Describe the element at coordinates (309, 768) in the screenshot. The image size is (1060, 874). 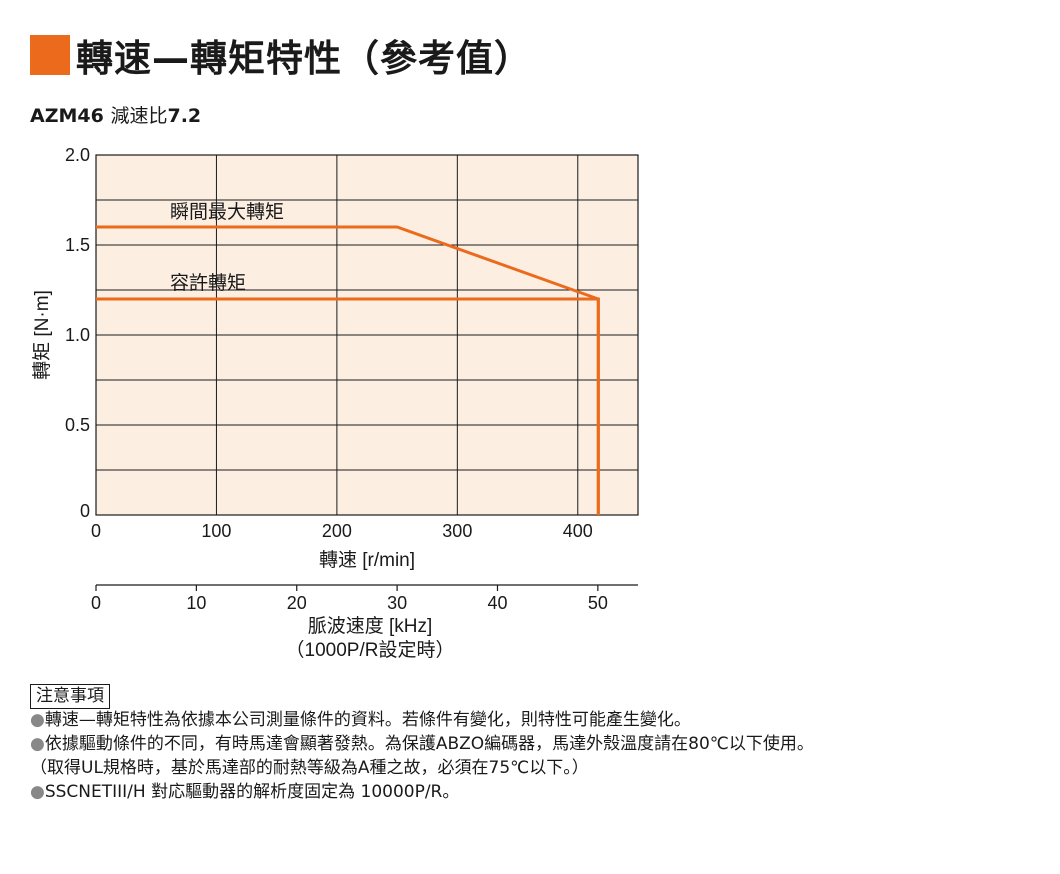
I see `note-continuation: （取得UL規格時，基於馬達部的耐熱等級為A種之故，必須在75℃以下。）` at that location.